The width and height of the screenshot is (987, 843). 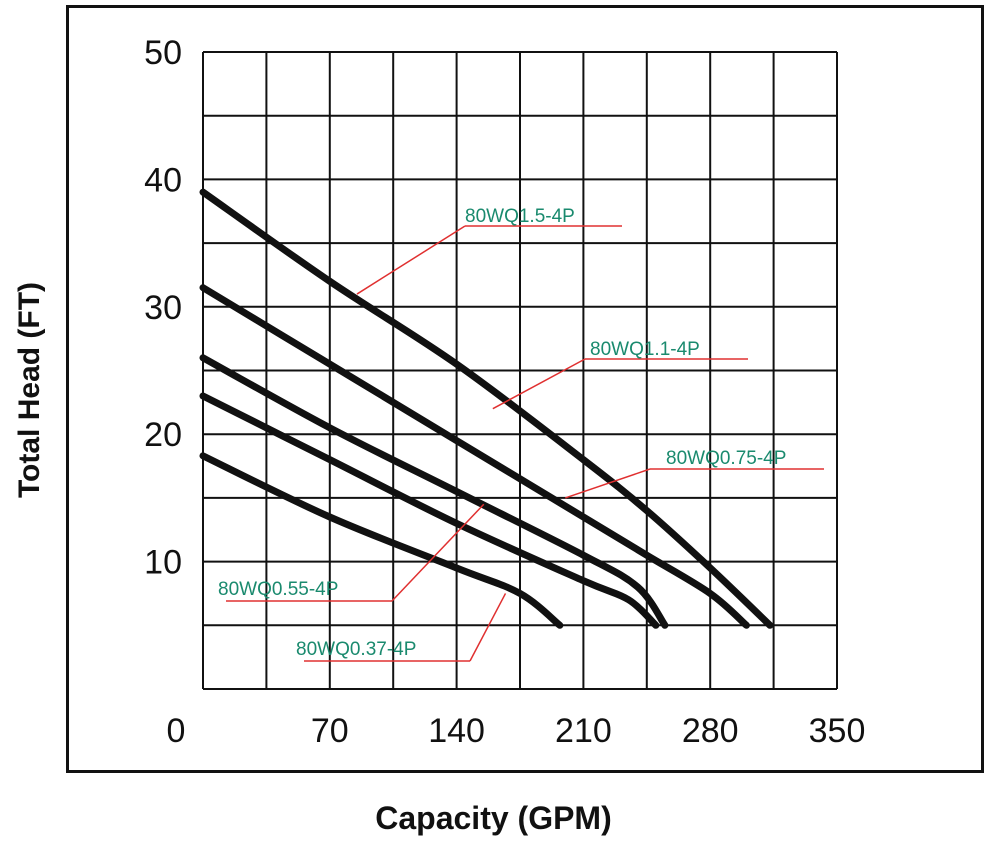 I want to click on x-tick-label: 140, so click(x=456, y=731).